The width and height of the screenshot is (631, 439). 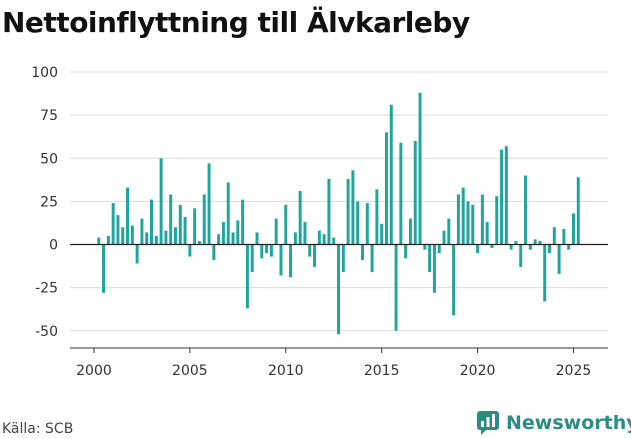 What do you see at coordinates (49, 159) in the screenshot?
I see `y-tick-label: 50` at bounding box center [49, 159].